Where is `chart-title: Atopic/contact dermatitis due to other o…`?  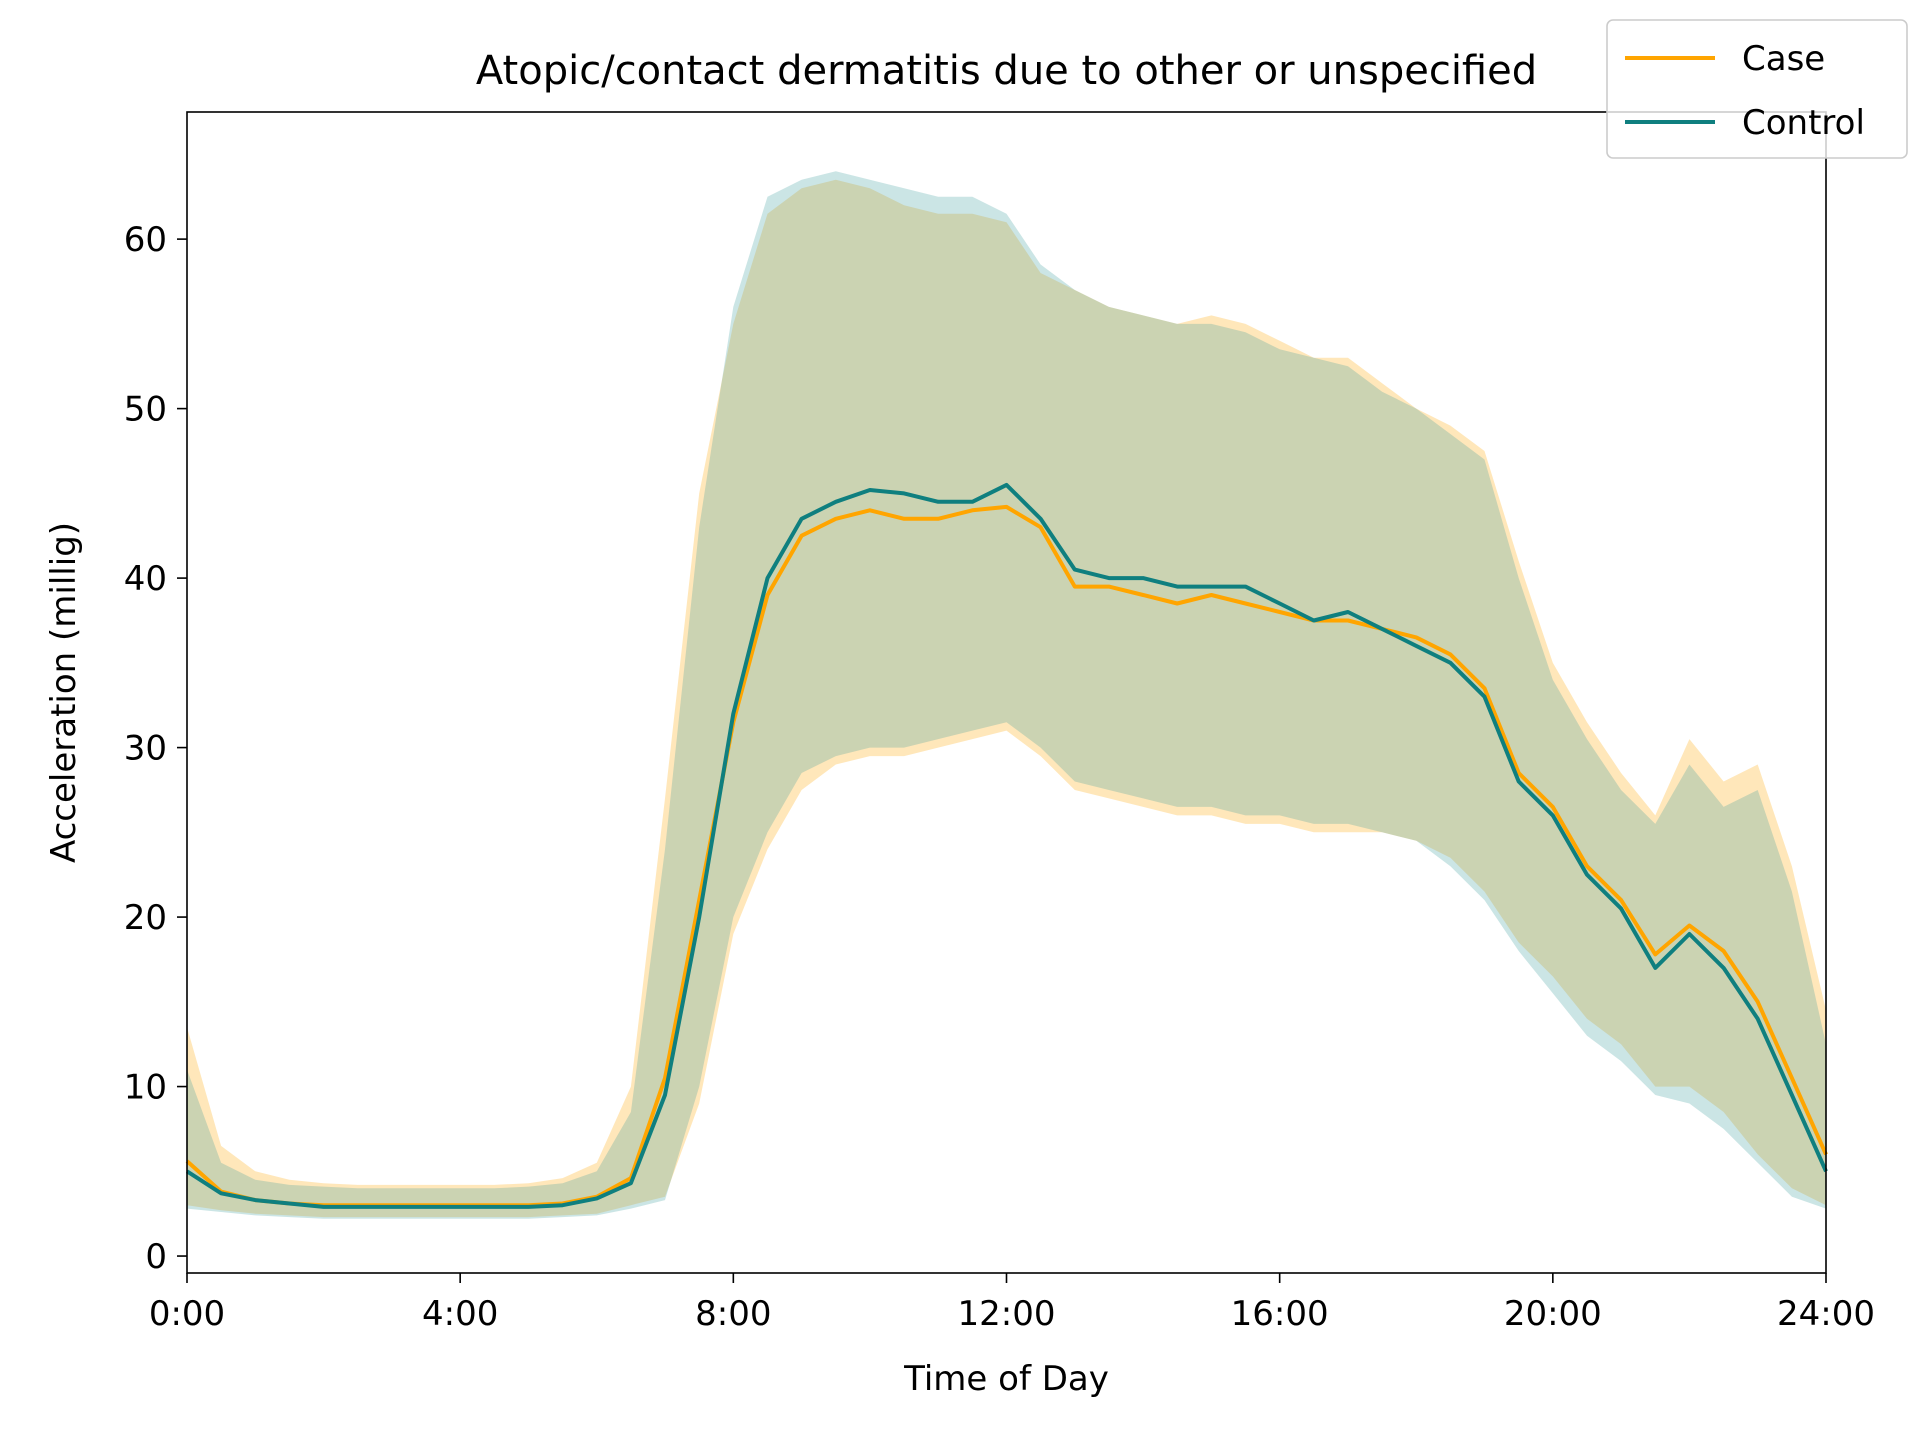 chart-title: Atopic/contact dermatitis due to other o… is located at coordinates (1006, 71).